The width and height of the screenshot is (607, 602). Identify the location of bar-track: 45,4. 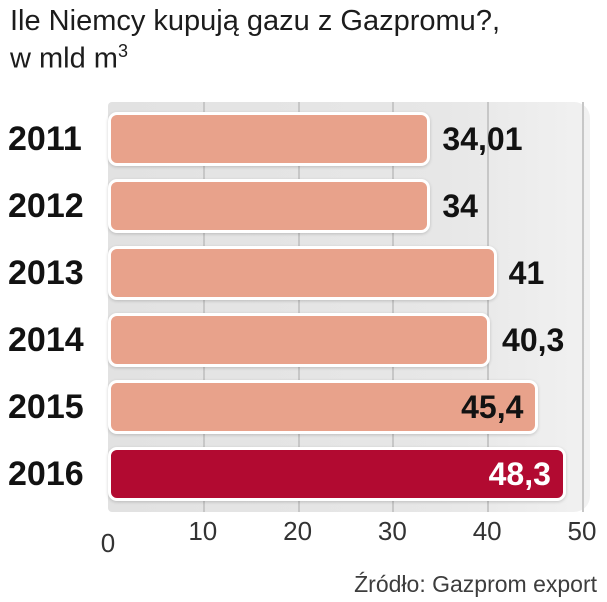
(345, 407).